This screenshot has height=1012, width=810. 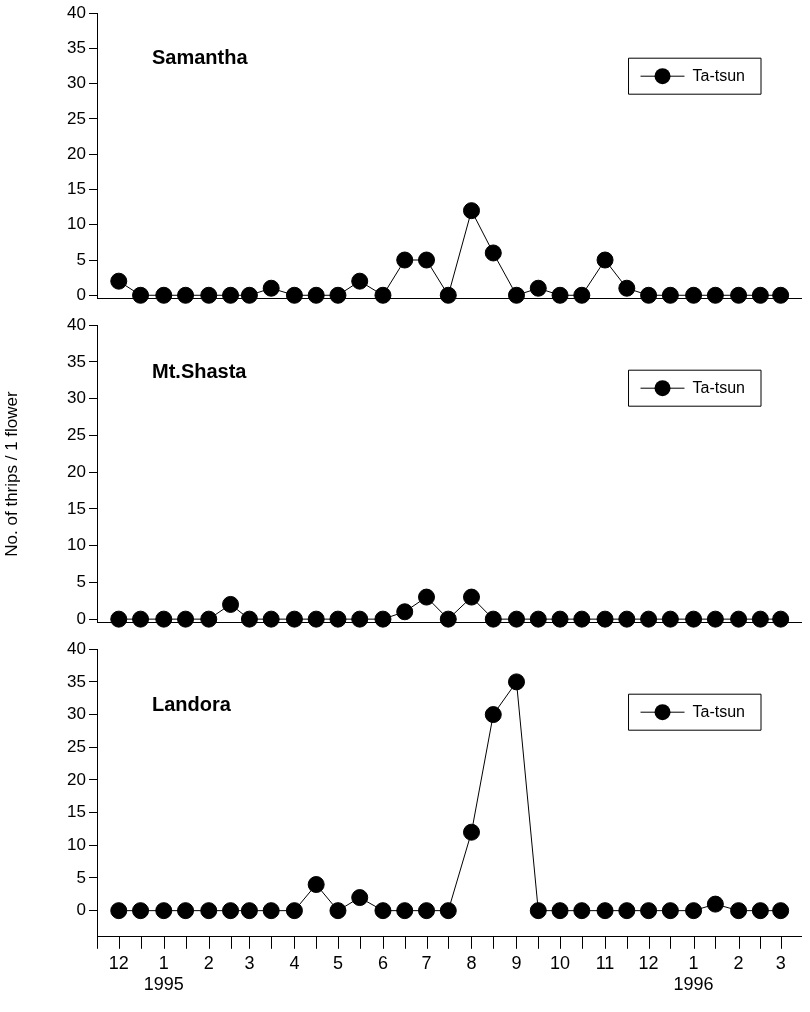 What do you see at coordinates (516, 962) in the screenshot?
I see `x-tick-label: 9` at bounding box center [516, 962].